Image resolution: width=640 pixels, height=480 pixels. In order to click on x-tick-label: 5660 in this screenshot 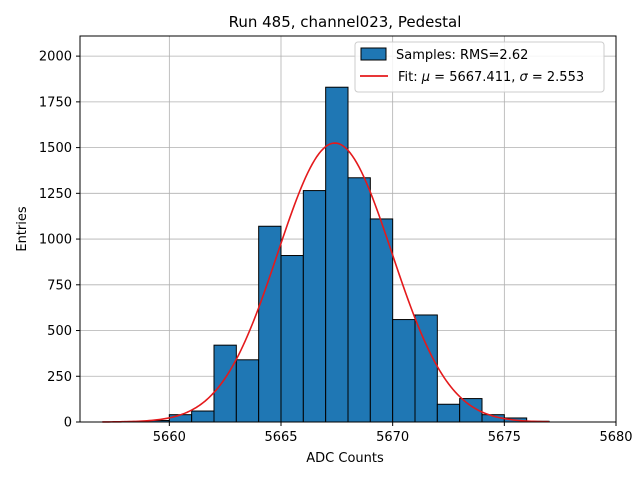, I will do `click(169, 437)`.